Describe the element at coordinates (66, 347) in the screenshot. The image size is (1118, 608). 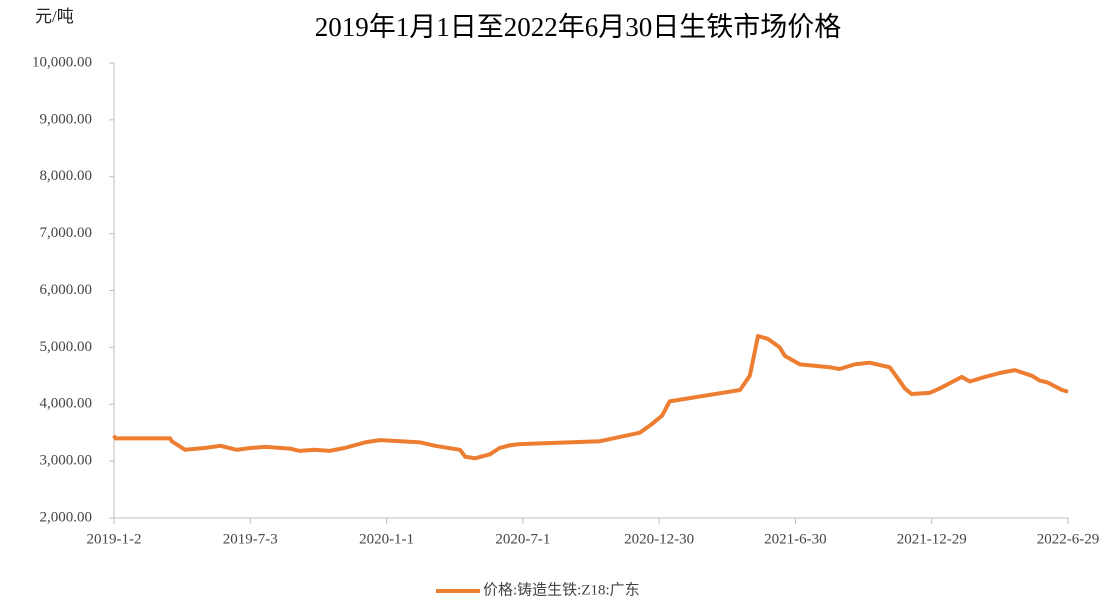
I see `y-tick-label: 5,000.00` at that location.